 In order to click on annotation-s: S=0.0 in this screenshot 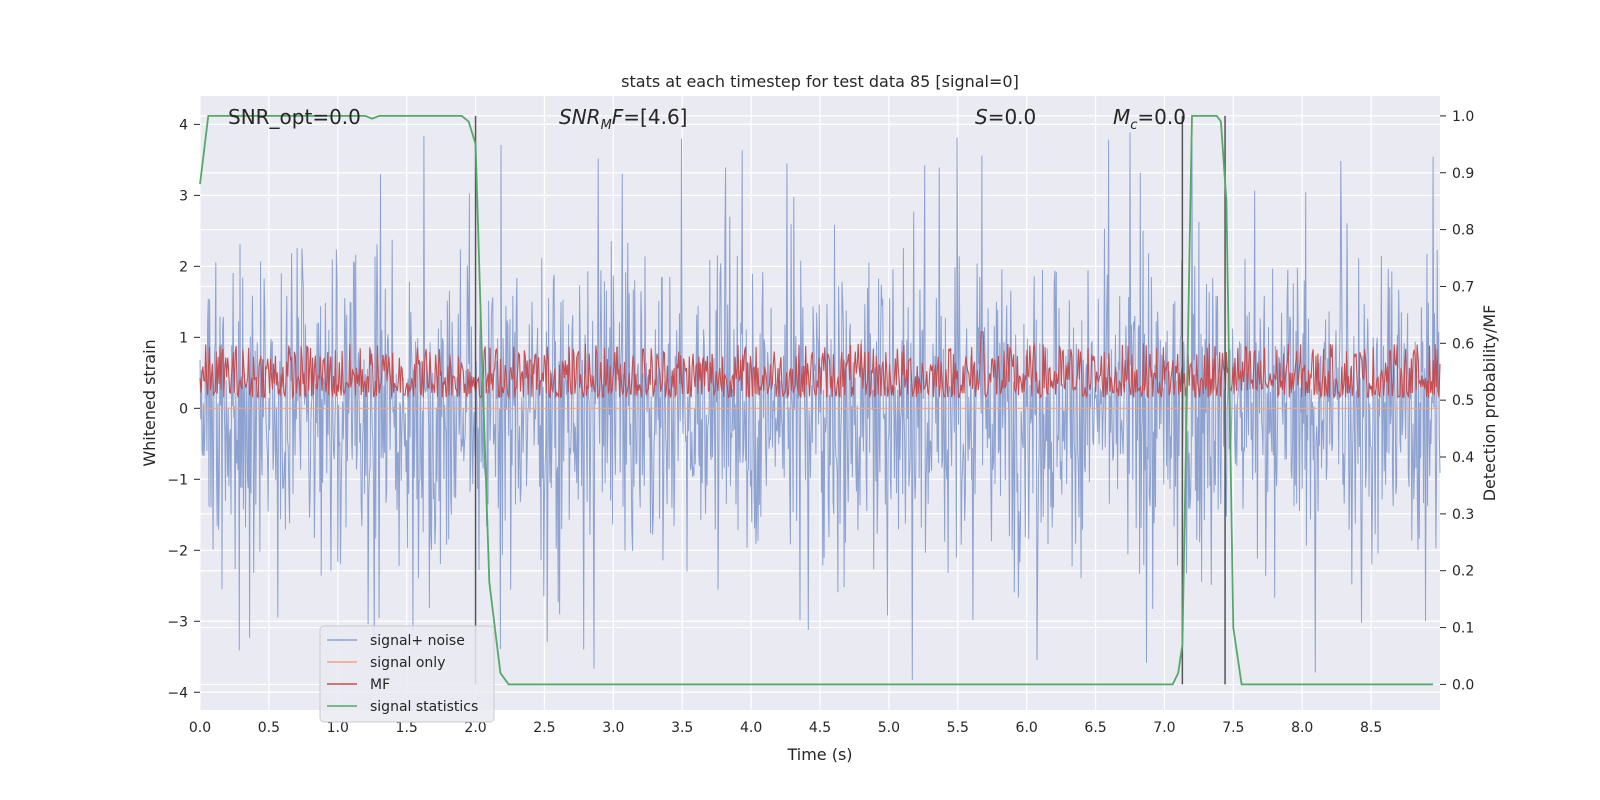, I will do `click(1005, 117)`.